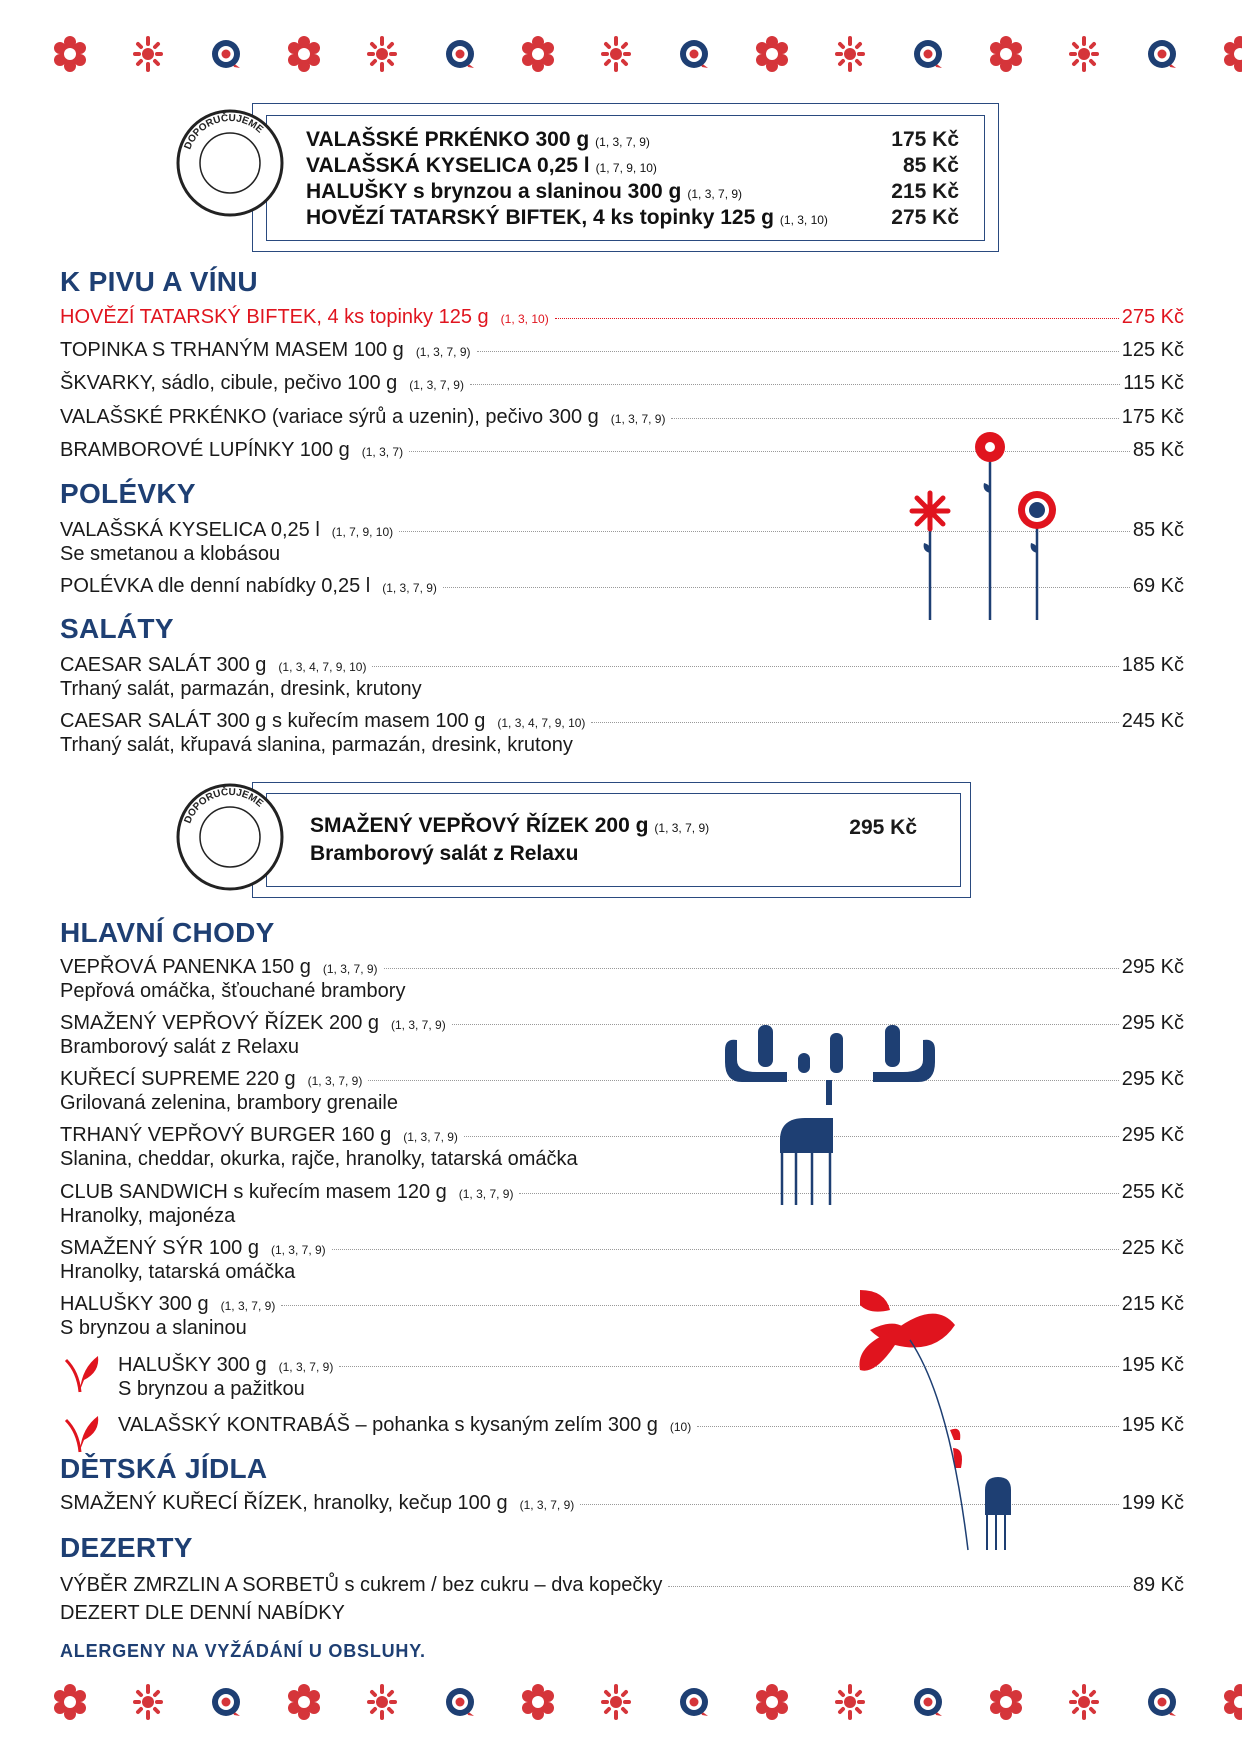 The width and height of the screenshot is (1242, 1756). What do you see at coordinates (362, 532) in the screenshot?
I see `item-allergens: (1, 7, 9, 10)` at bounding box center [362, 532].